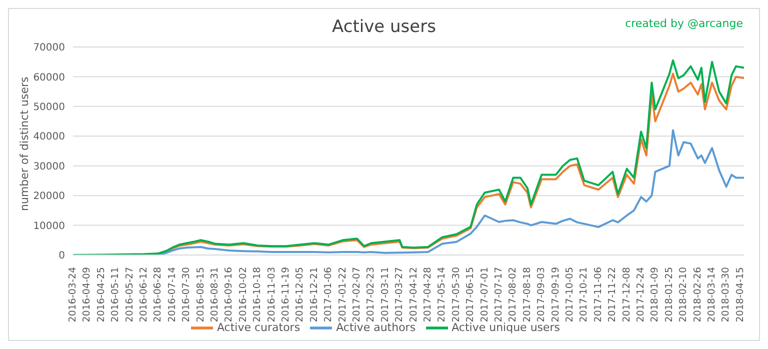 This screenshot has height=349, width=768. Describe the element at coordinates (49, 196) in the screenshot. I see `y-tick-label: 20000` at that location.